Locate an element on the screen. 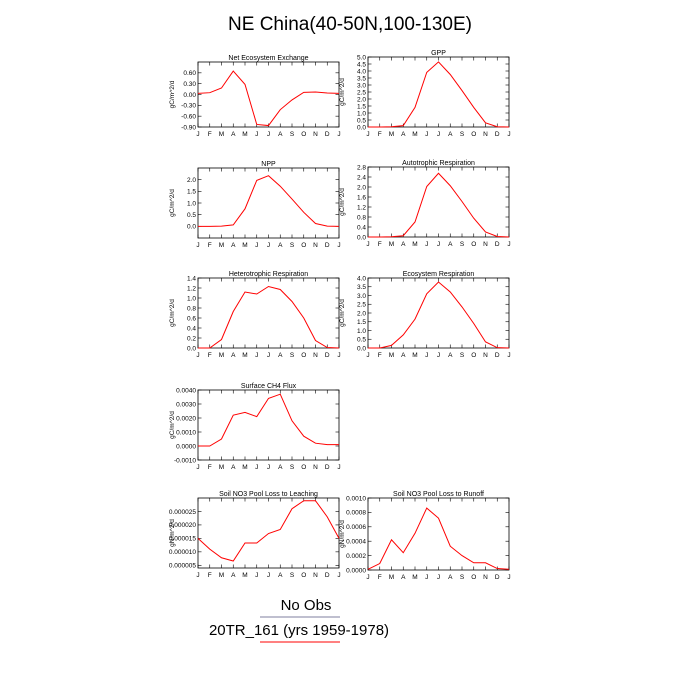 The image size is (700, 700). y-tick-label: 0.0002 is located at coordinates (356, 556).